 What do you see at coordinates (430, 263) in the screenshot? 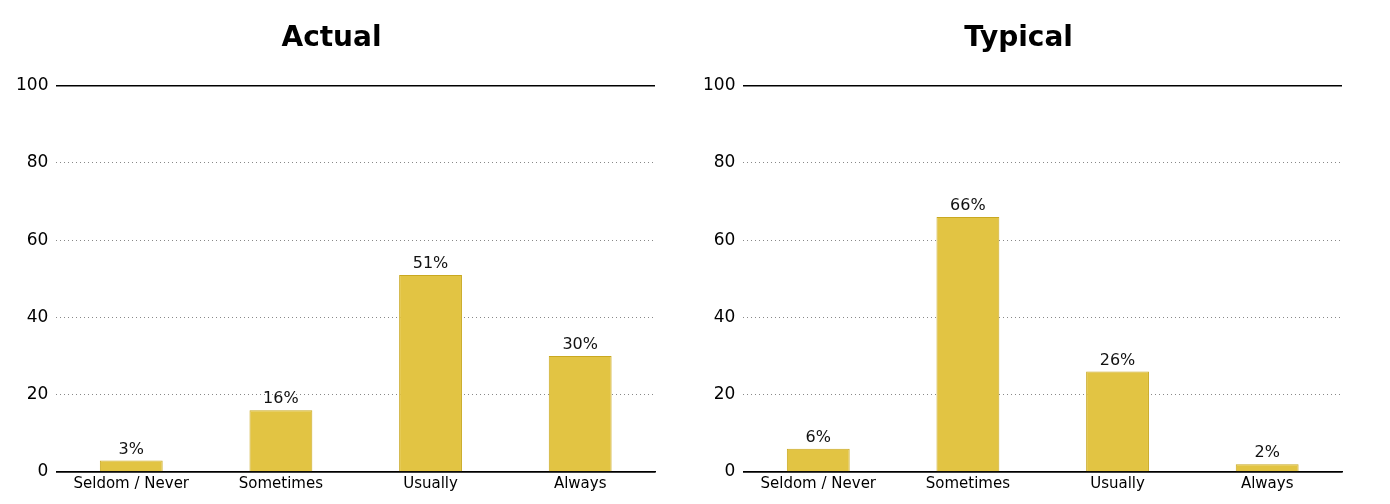
I see `data-label: 51%` at bounding box center [430, 263].